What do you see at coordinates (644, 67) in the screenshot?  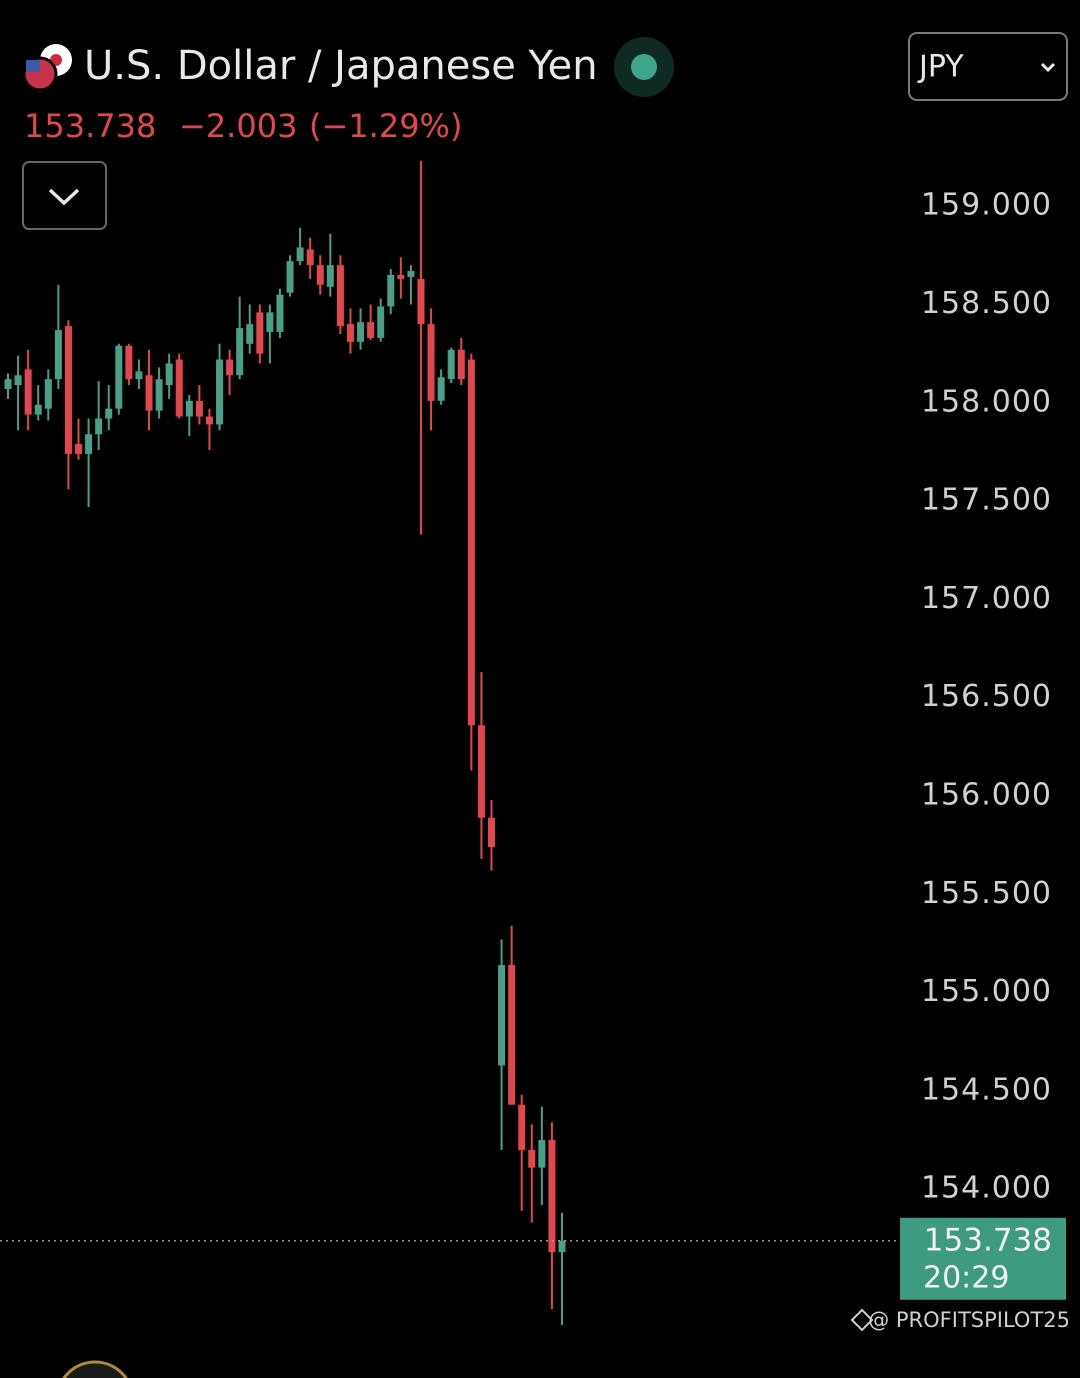 I see `status-dot` at bounding box center [644, 67].